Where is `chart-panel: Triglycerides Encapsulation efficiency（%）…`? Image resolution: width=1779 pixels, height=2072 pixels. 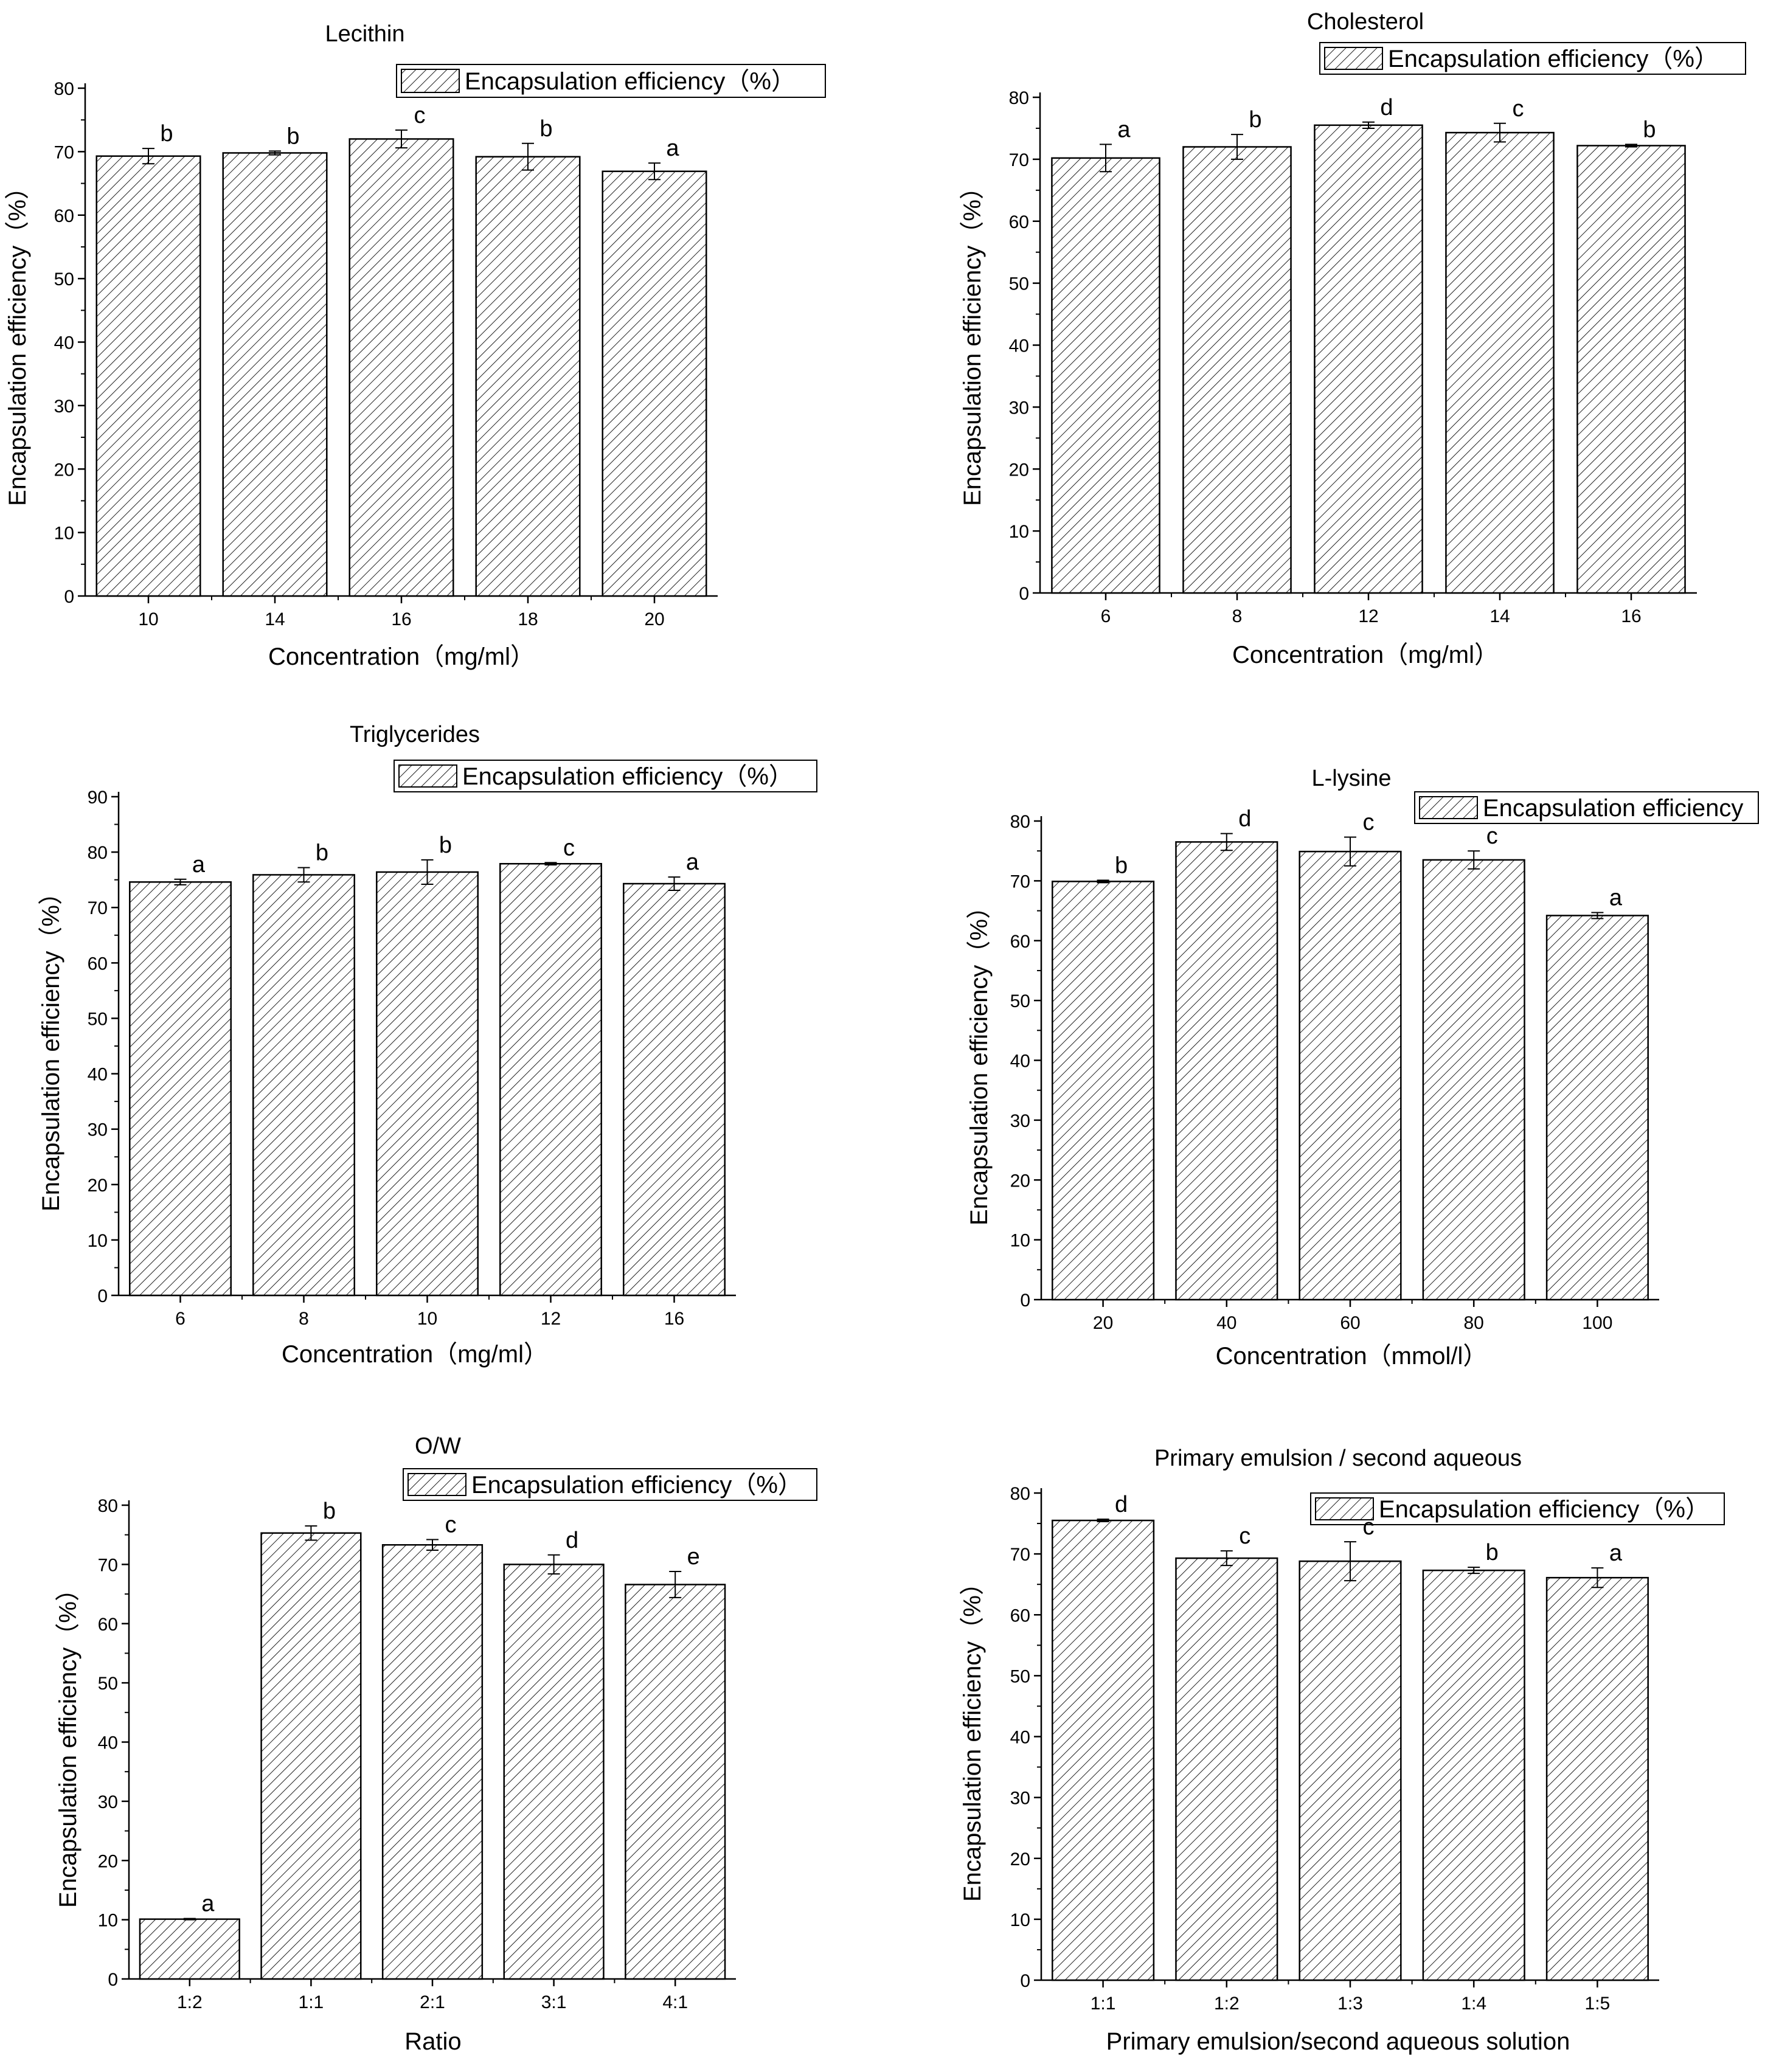 chart-panel: Triglycerides Encapsulation efficiency（%）… is located at coordinates (427, 1045).